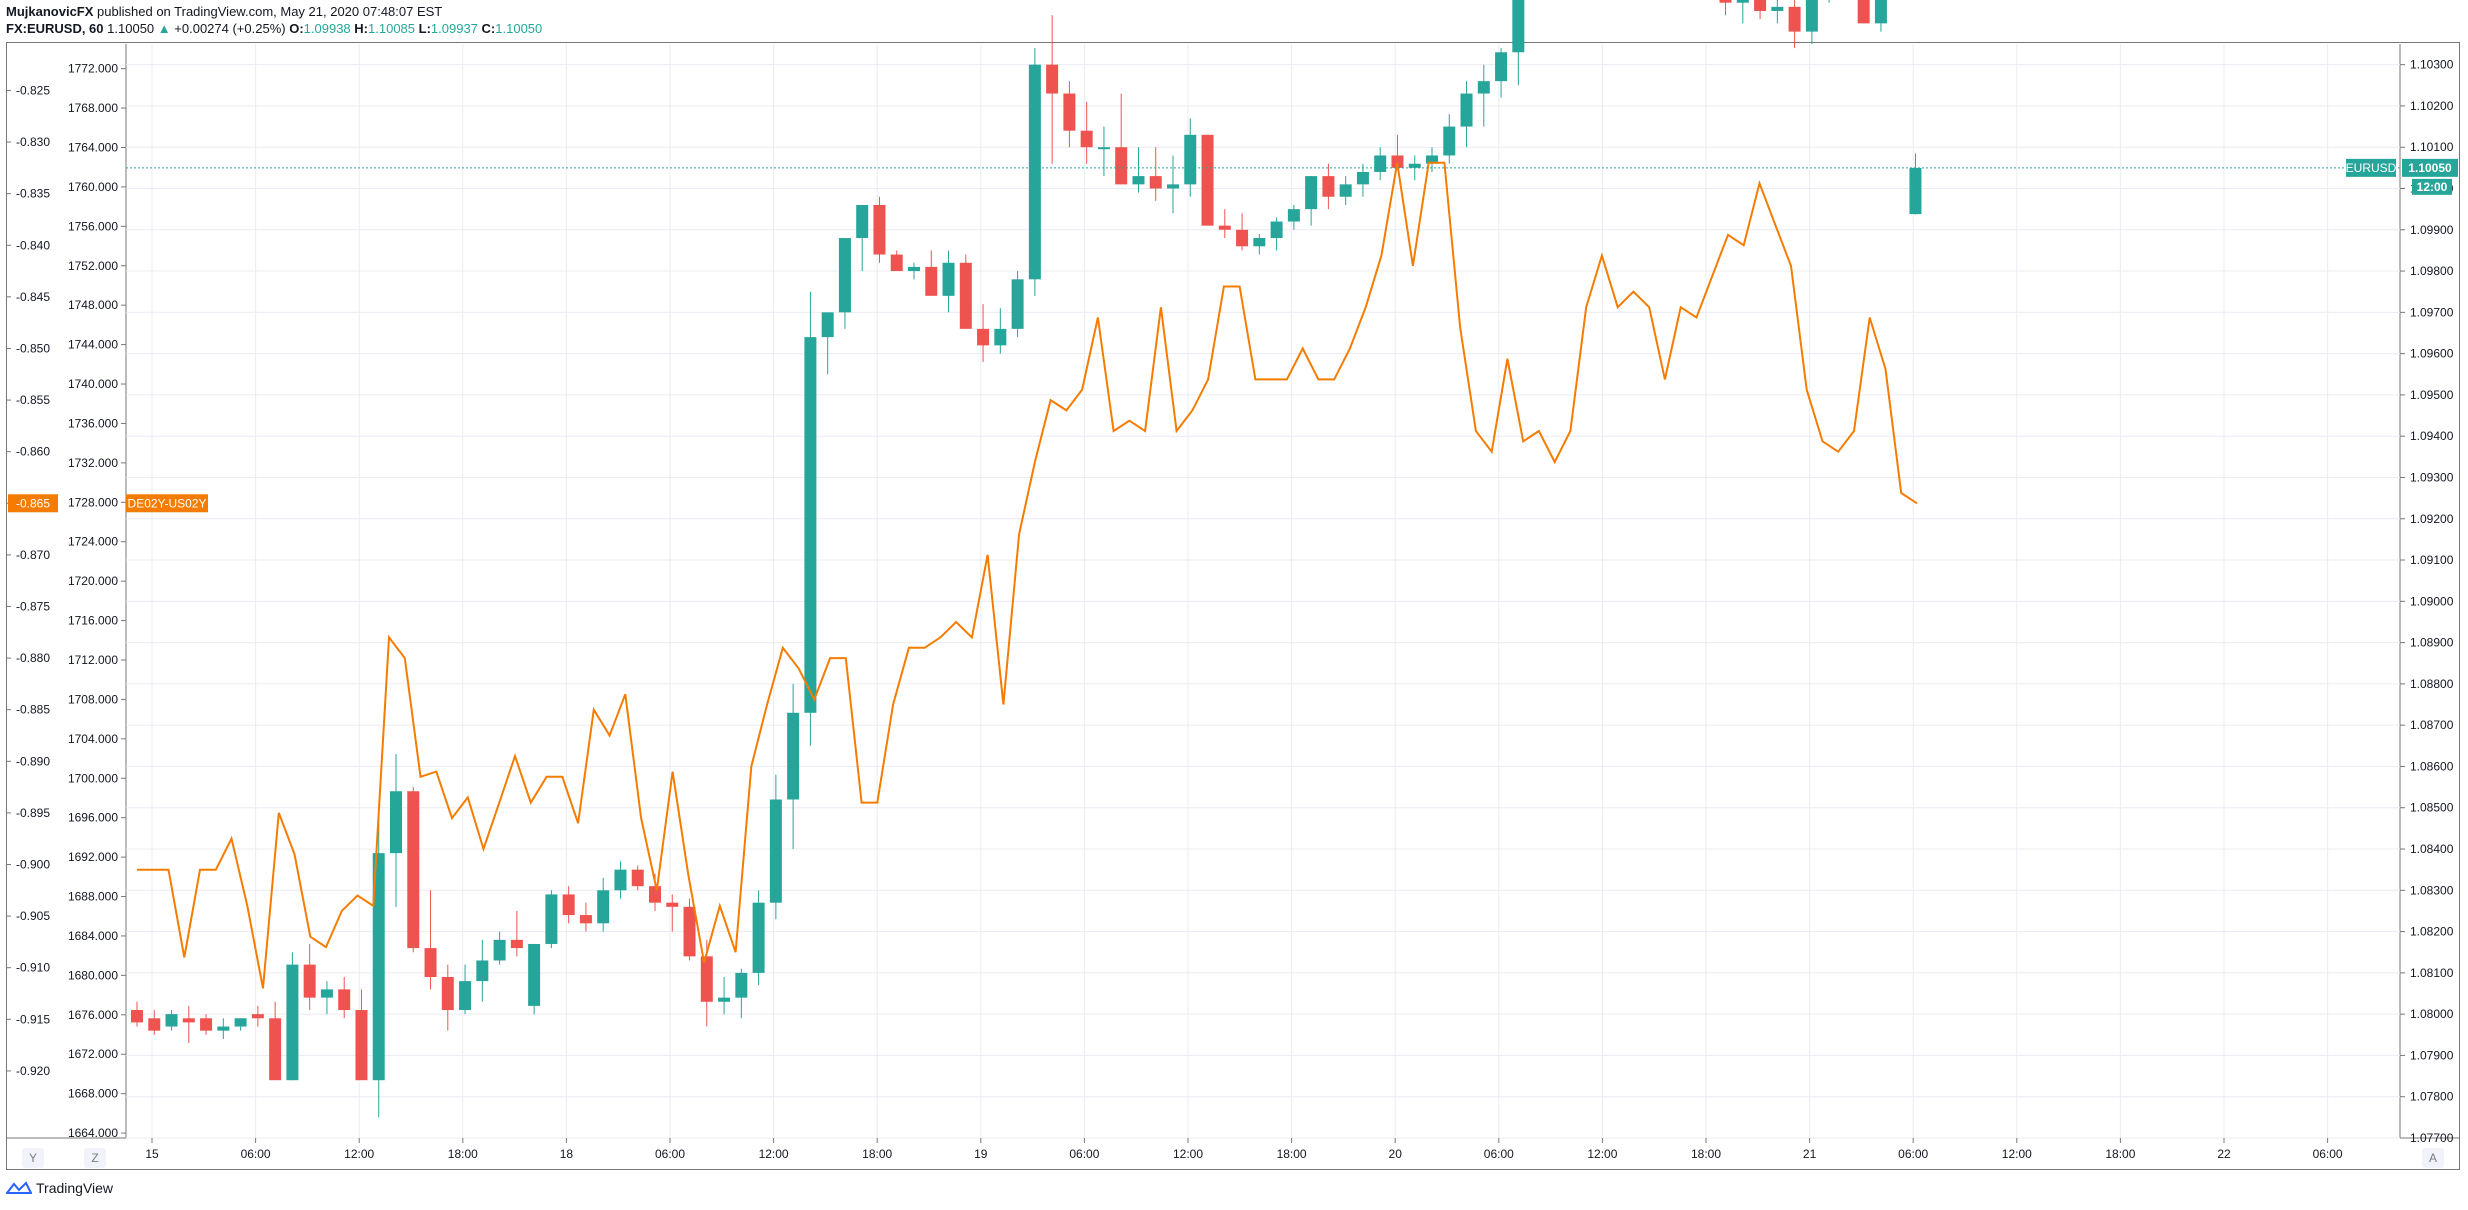 The width and height of the screenshot is (2468, 1210). Describe the element at coordinates (50, 11) in the screenshot. I see `author-name: MujkanovicFX` at that location.